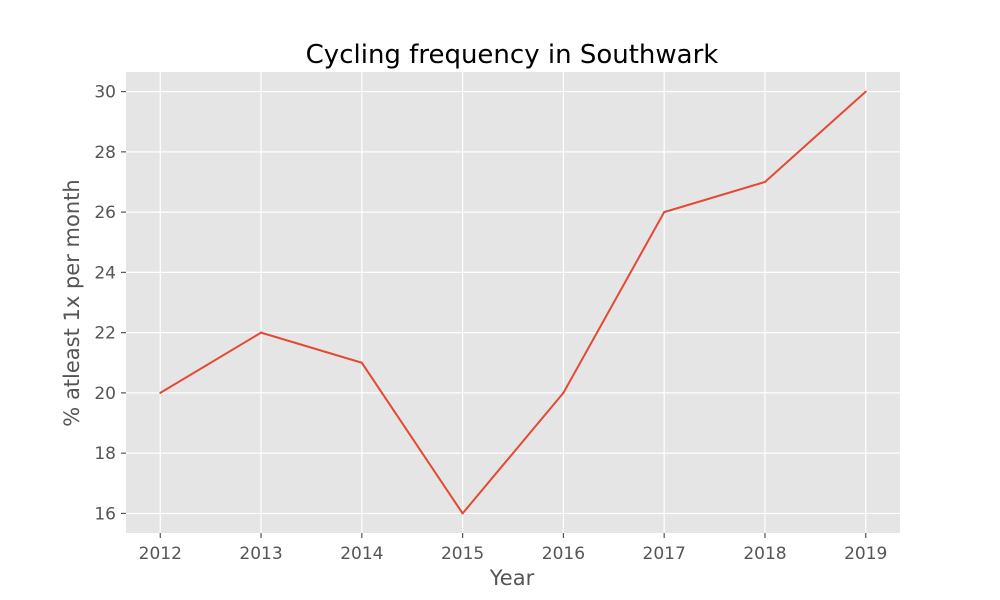 The width and height of the screenshot is (1000, 600). Describe the element at coordinates (110, 303) in the screenshot. I see `y-axis-ticks: 16 18 20 22 24 26 28 30` at that location.